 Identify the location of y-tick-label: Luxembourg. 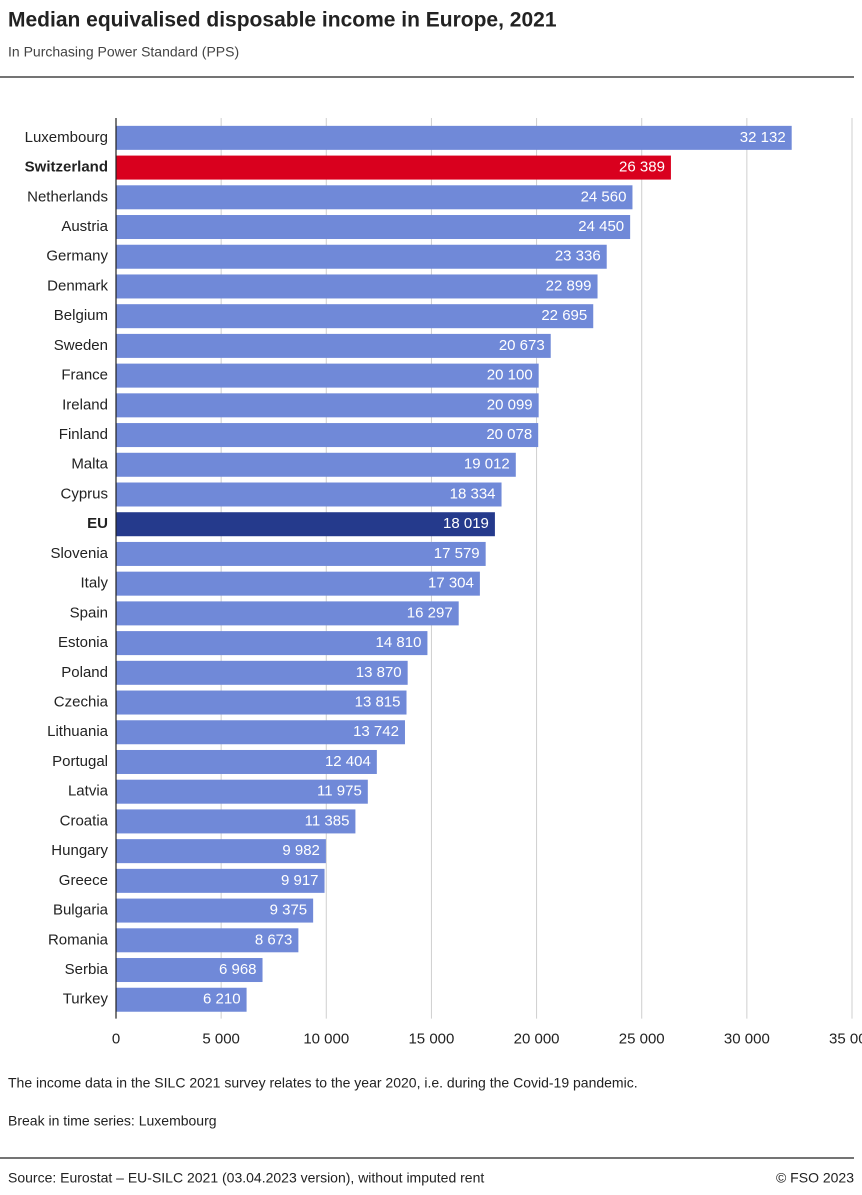
(66, 137).